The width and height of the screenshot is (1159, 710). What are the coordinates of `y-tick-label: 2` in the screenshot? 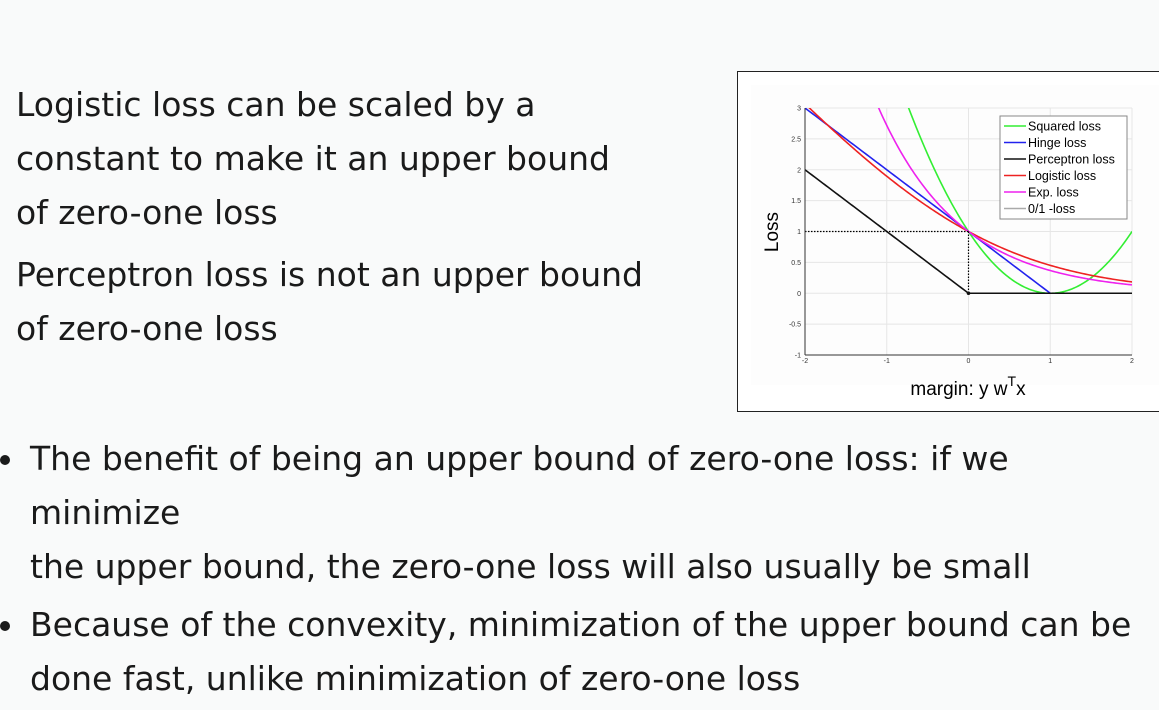 It's located at (799, 170).